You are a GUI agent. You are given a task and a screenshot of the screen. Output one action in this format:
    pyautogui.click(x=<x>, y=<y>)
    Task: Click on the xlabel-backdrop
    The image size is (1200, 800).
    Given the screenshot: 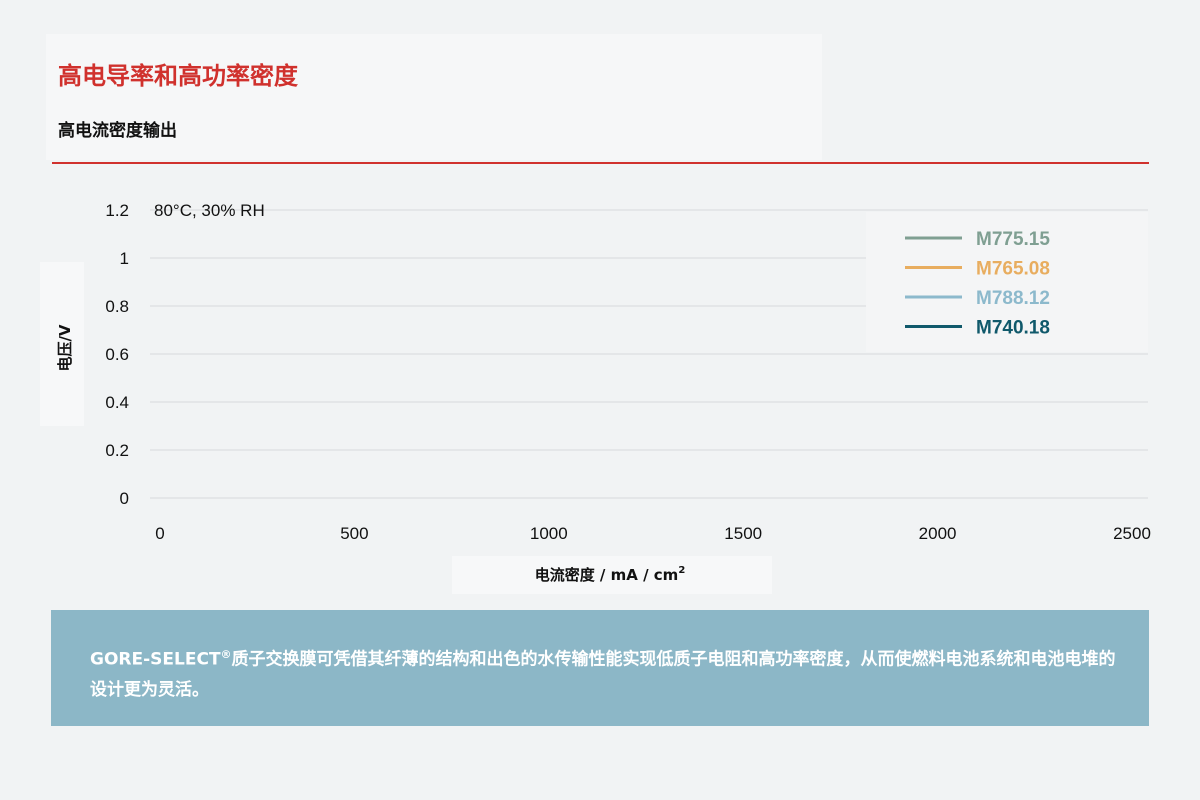 What is the action you would take?
    pyautogui.click(x=612, y=575)
    